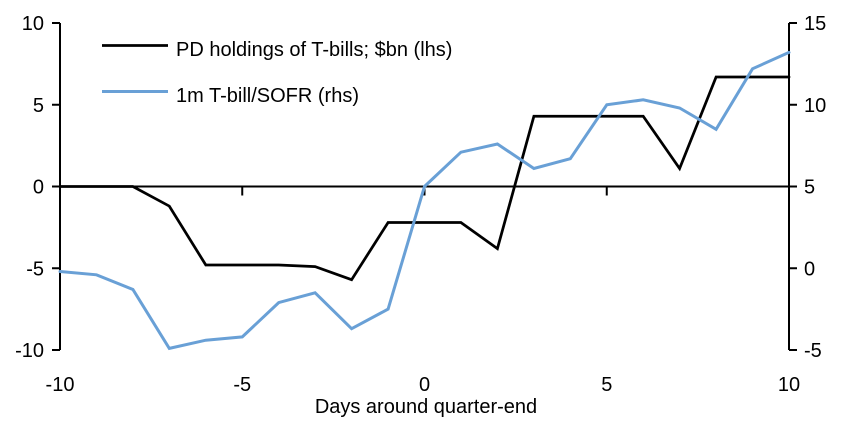 The image size is (852, 432). Describe the element at coordinates (789, 385) in the screenshot. I see `x-axis-tick-label: 10` at that location.